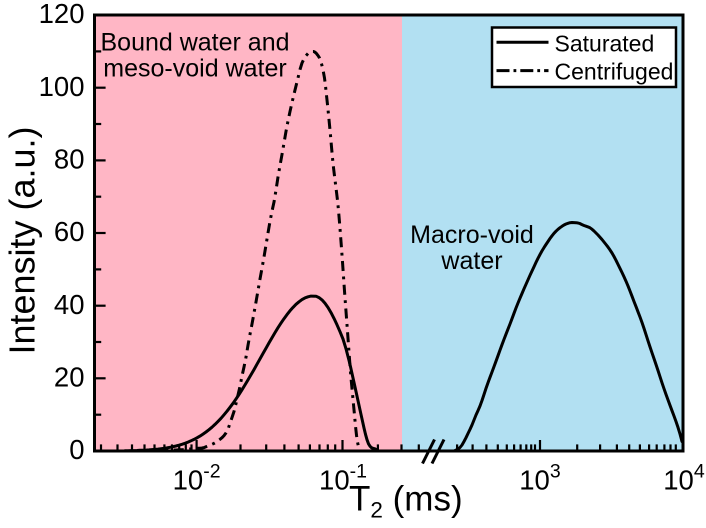 Image resolution: width=706 pixels, height=528 pixels. I want to click on svg-text: Saturated, so click(605, 43).